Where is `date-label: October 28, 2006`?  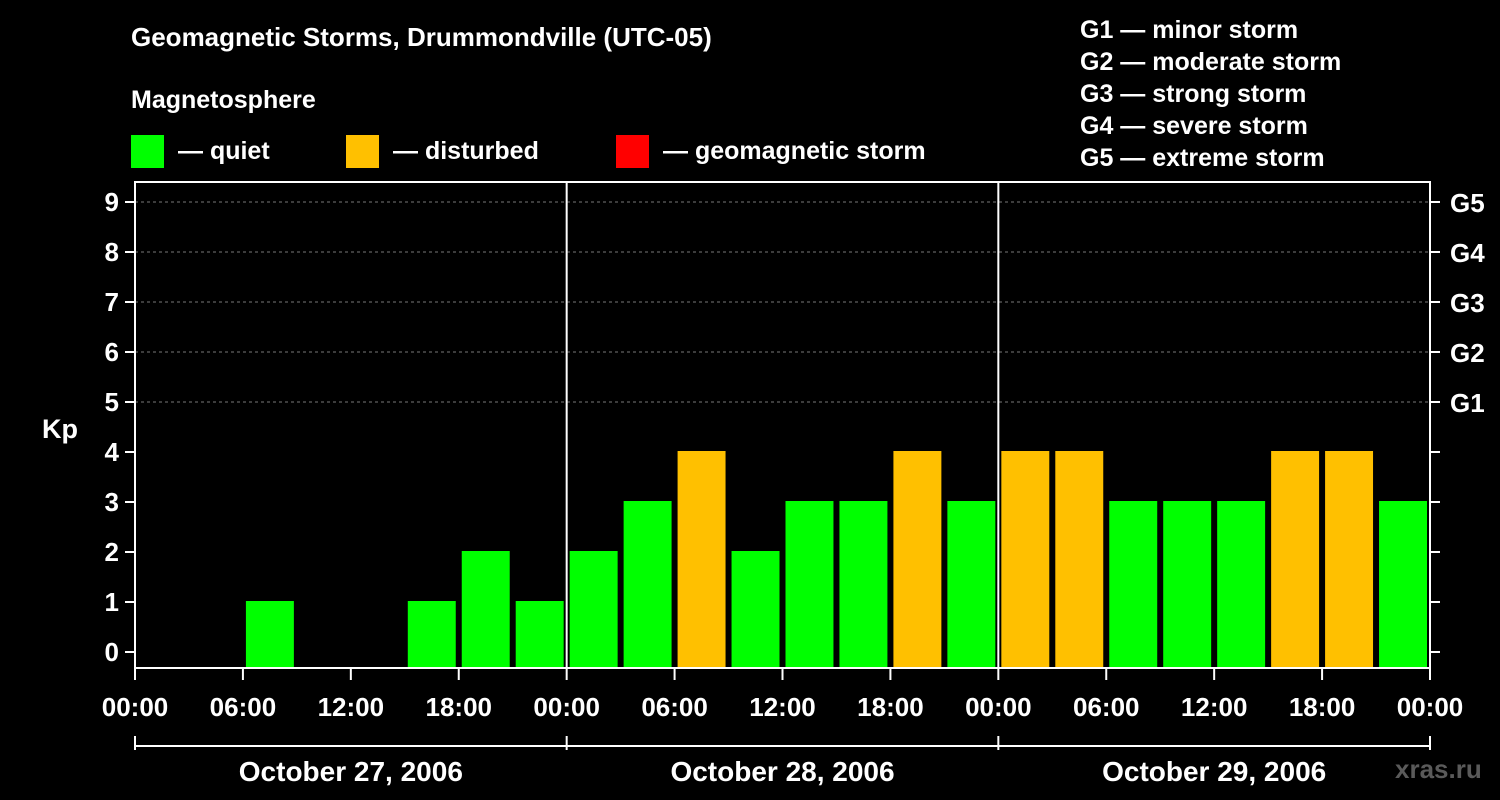
date-label: October 28, 2006 is located at coordinates (782, 771).